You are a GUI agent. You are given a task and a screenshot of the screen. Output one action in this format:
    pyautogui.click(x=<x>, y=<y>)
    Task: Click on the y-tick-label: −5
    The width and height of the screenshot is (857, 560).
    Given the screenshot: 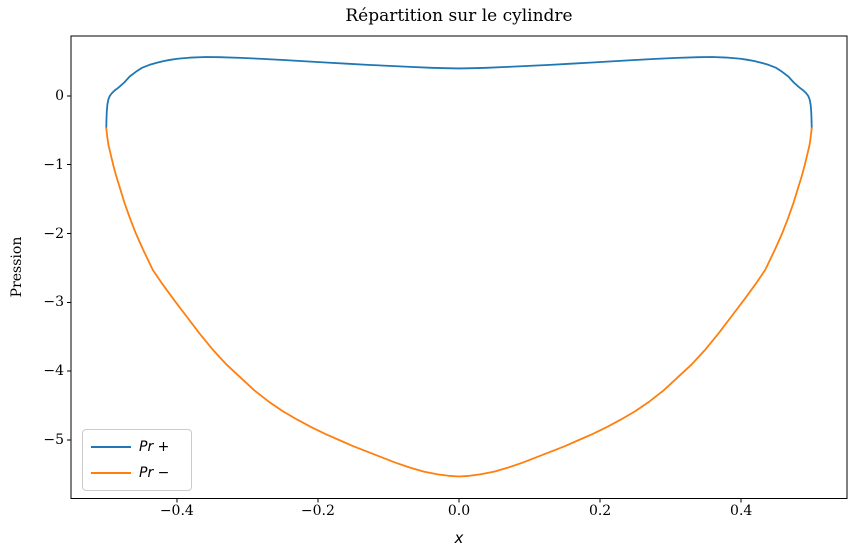 What is the action you would take?
    pyautogui.click(x=53, y=439)
    